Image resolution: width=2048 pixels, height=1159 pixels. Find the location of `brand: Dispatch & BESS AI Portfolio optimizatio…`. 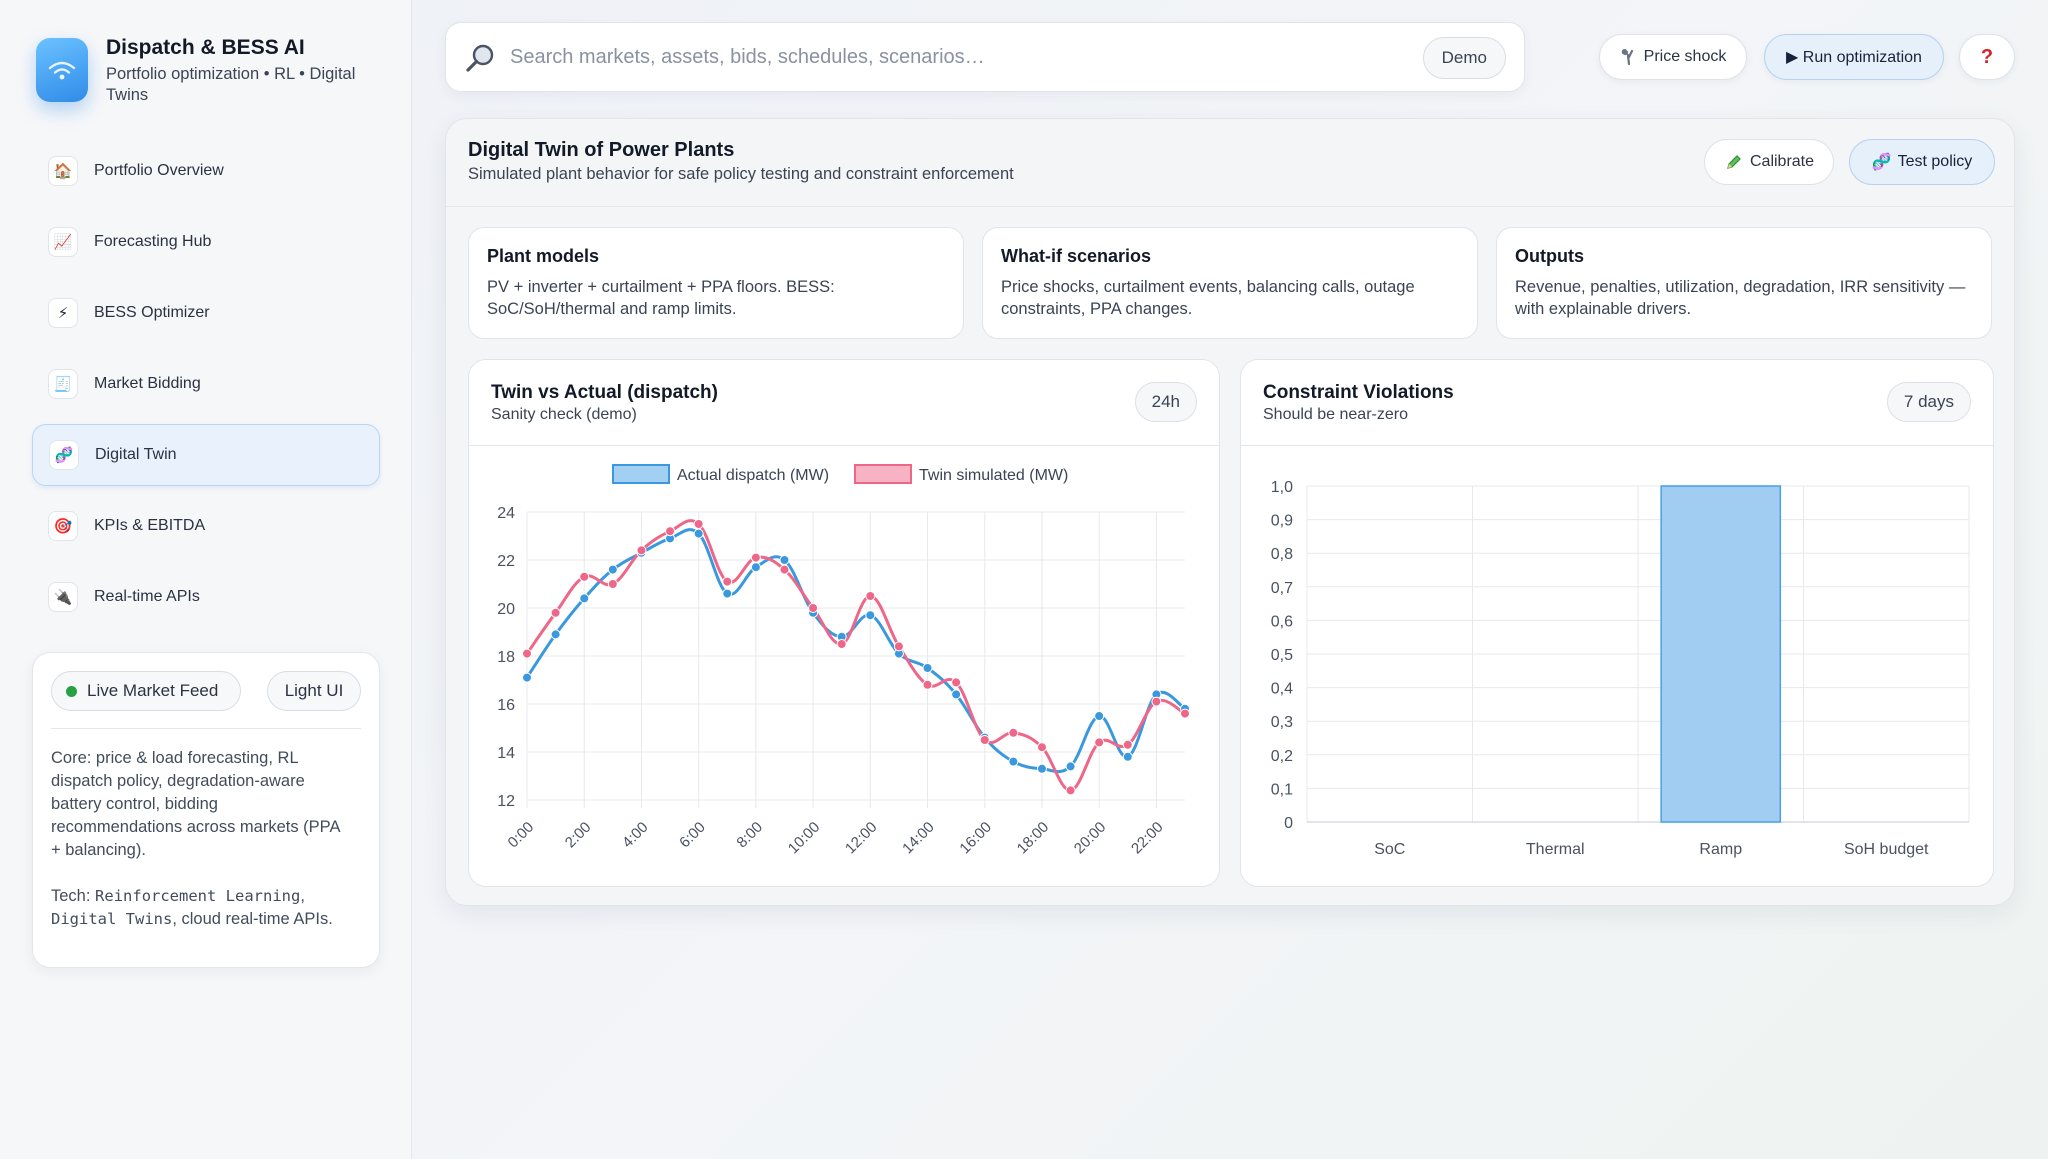

brand: Dispatch & BESS AI Portfolio optimizatio… is located at coordinates (216, 76).